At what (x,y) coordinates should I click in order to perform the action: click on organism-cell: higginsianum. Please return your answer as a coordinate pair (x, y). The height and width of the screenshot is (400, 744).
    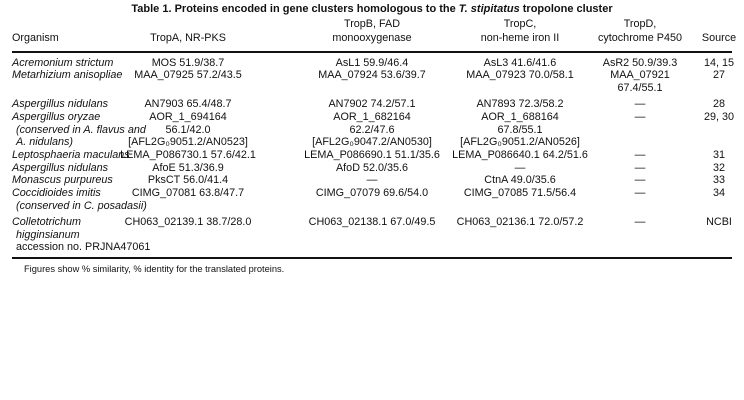
    Looking at the image, I should click on (48, 234).